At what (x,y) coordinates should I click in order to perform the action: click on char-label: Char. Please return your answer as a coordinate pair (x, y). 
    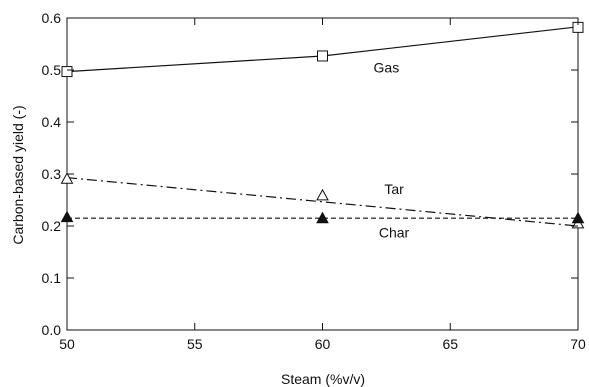
    Looking at the image, I should click on (394, 232).